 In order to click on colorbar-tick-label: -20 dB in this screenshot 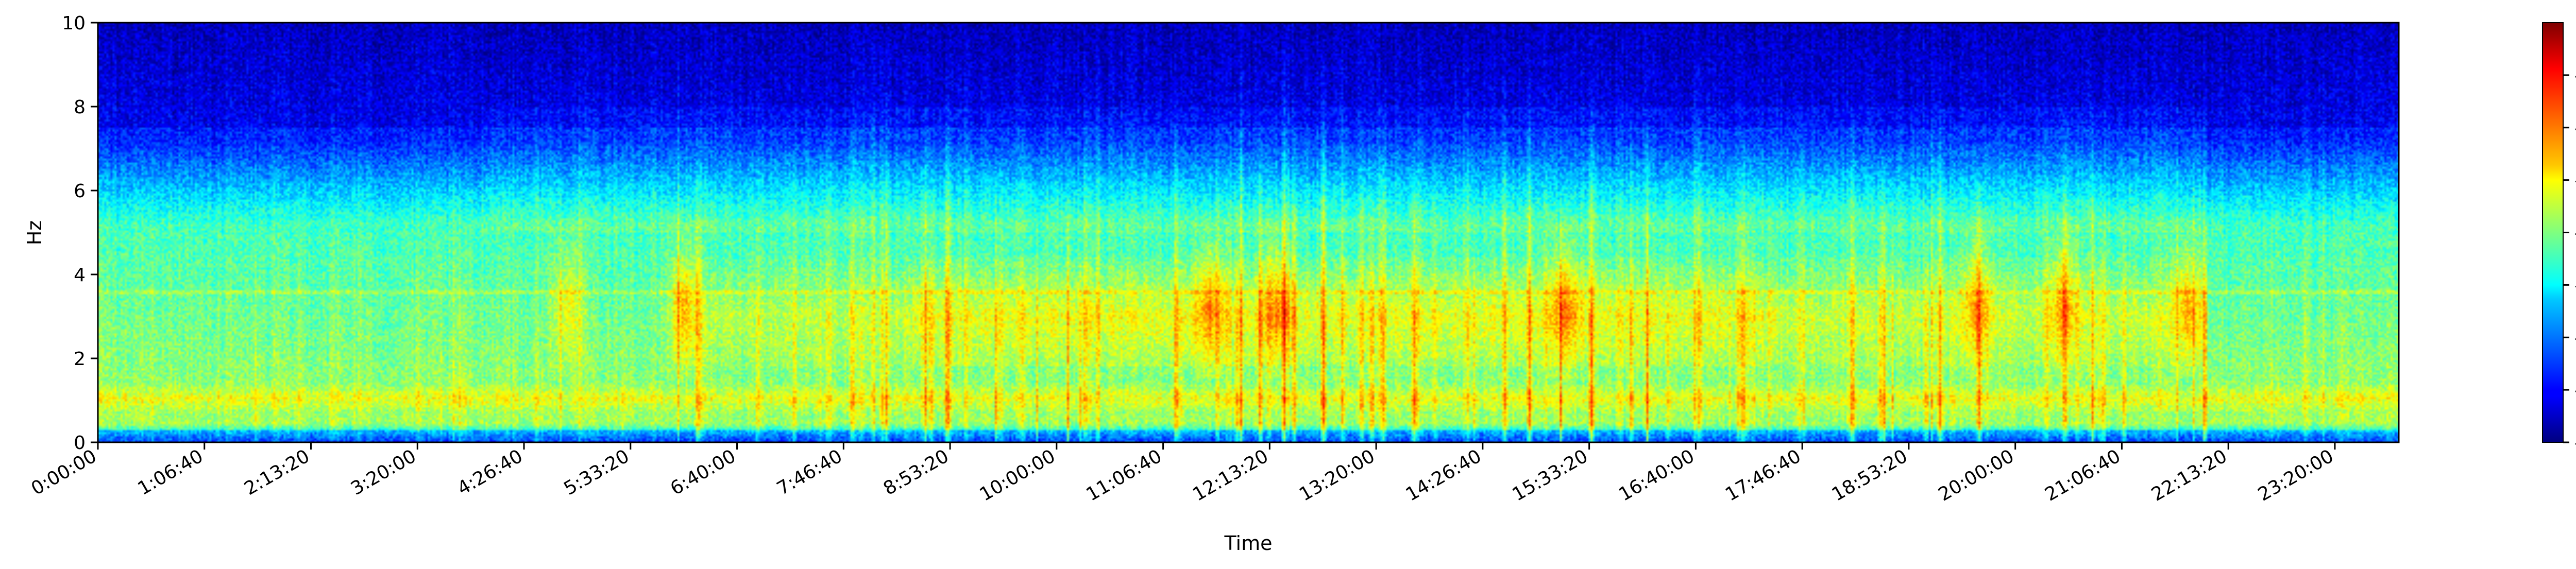, I will do `click(2575, 128)`.